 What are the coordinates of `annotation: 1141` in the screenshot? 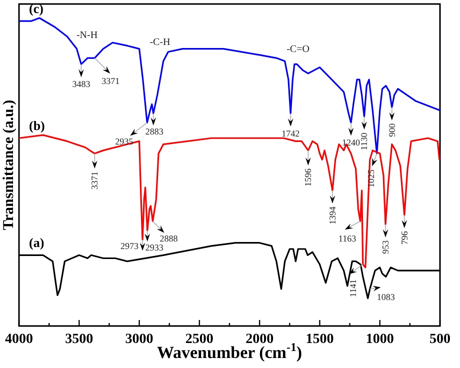 It's located at (353, 288).